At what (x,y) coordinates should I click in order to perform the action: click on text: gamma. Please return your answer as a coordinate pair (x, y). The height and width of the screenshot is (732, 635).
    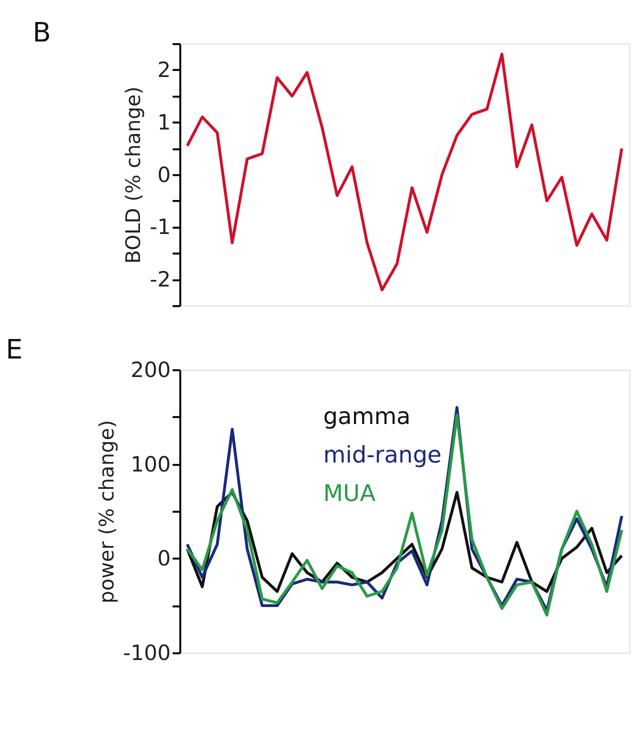
    Looking at the image, I should click on (367, 417).